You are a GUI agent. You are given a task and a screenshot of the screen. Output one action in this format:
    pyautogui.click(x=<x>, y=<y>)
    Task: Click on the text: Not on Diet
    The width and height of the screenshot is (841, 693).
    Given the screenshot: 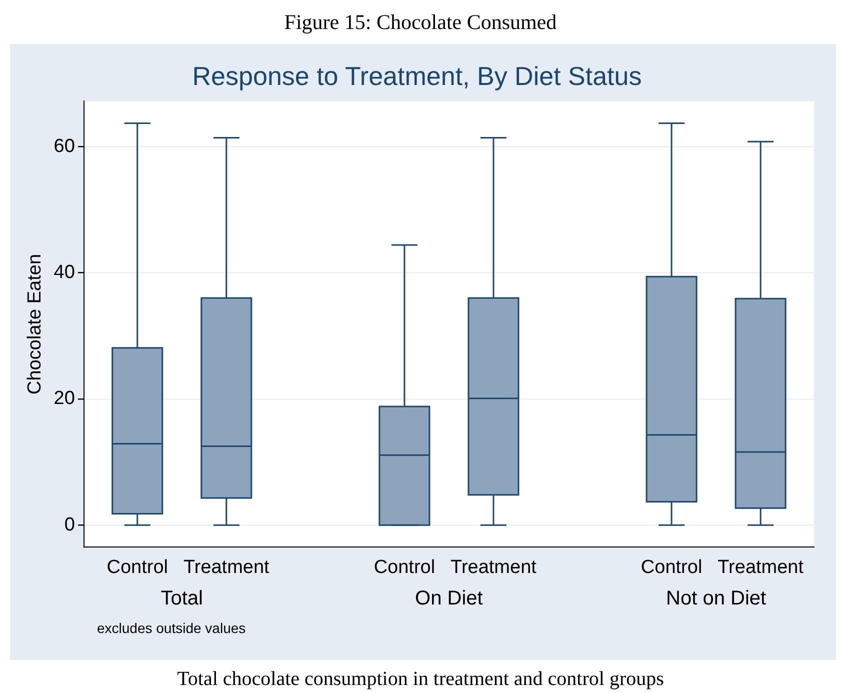 What is the action you would take?
    pyautogui.click(x=716, y=599)
    